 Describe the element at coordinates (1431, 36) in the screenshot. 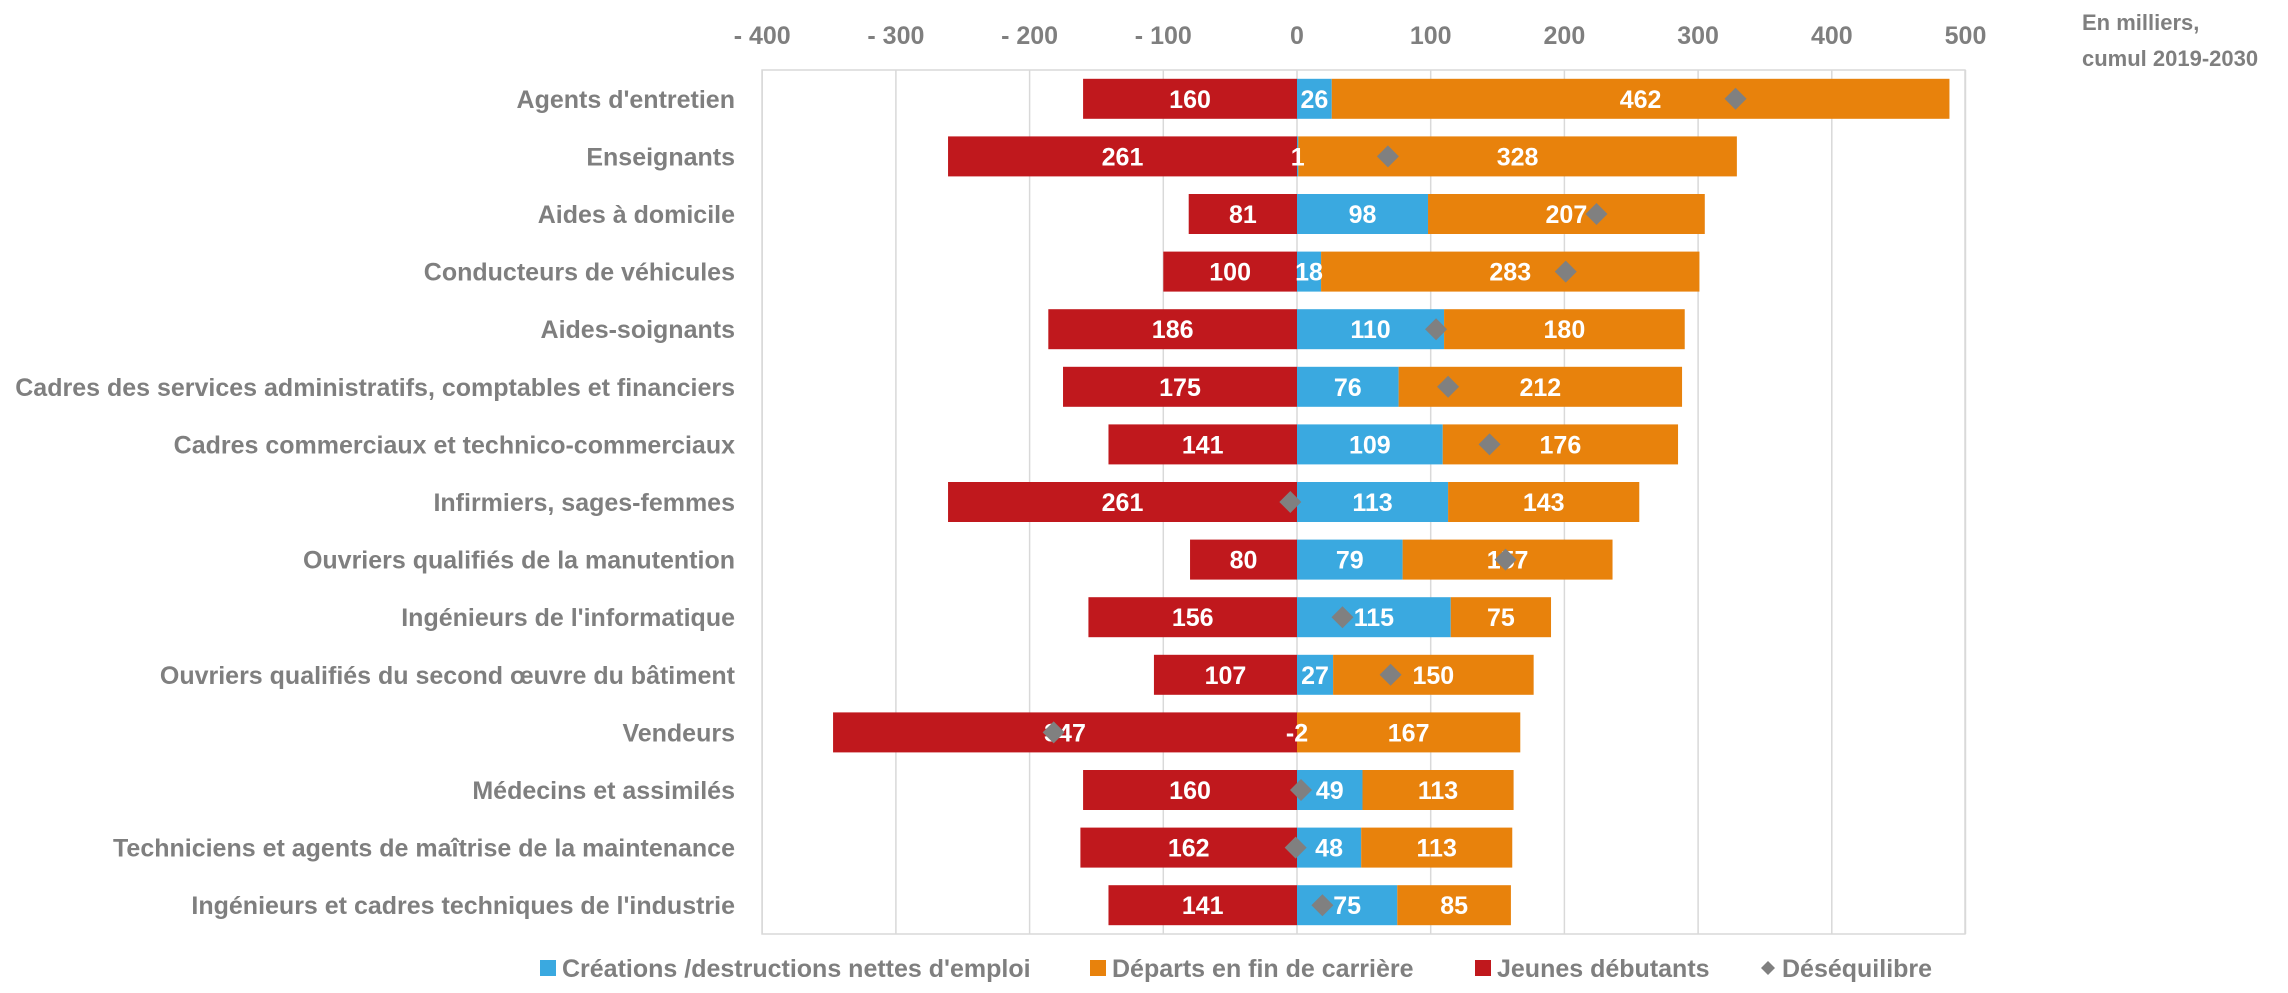

I see `x-tick-label: 100` at that location.